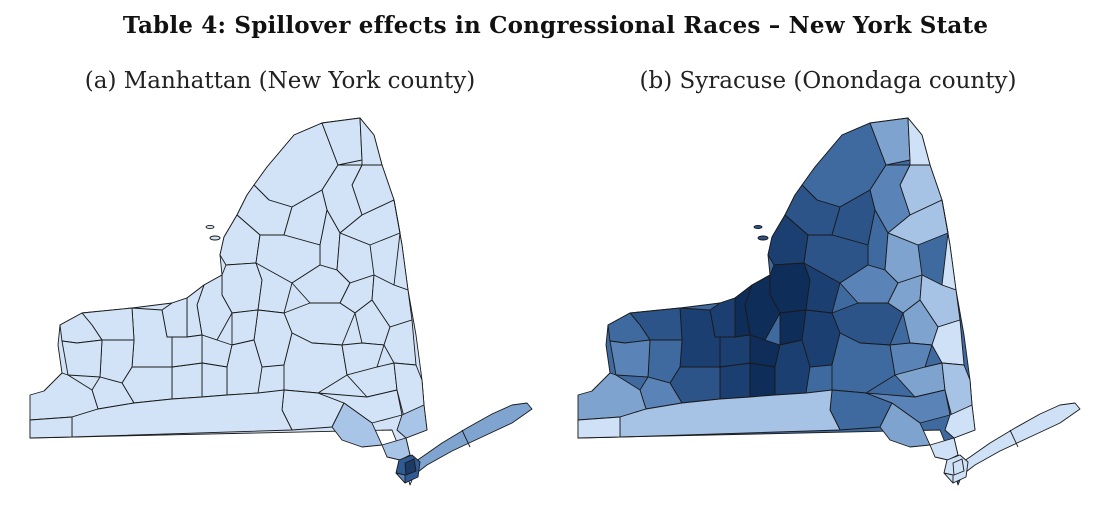 This screenshot has height=516, width=1111. What do you see at coordinates (828, 81) in the screenshot?
I see `panel-b-title: (b) Syracuse (Onondaga county)` at bounding box center [828, 81].